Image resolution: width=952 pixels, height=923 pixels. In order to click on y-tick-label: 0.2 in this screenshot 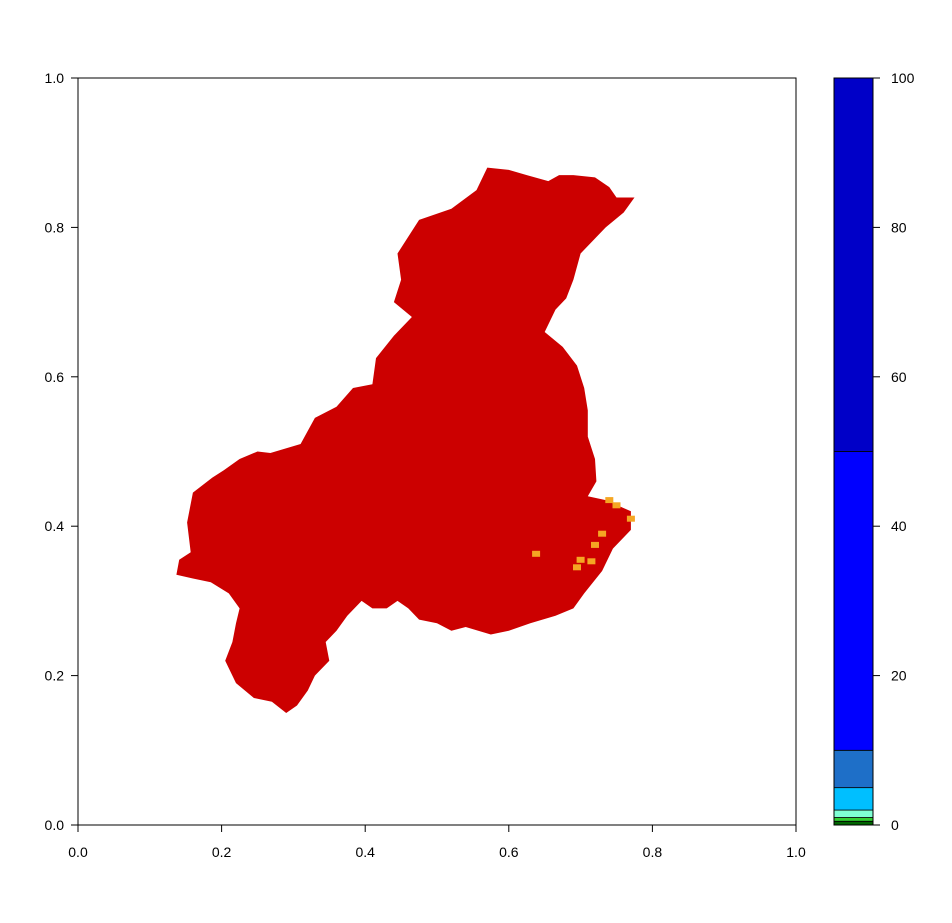, I will do `click(55, 676)`.